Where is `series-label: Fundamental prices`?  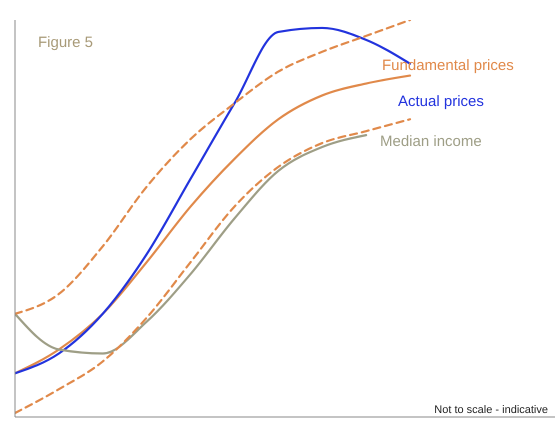 series-label: Fundamental prices is located at coordinates (448, 65).